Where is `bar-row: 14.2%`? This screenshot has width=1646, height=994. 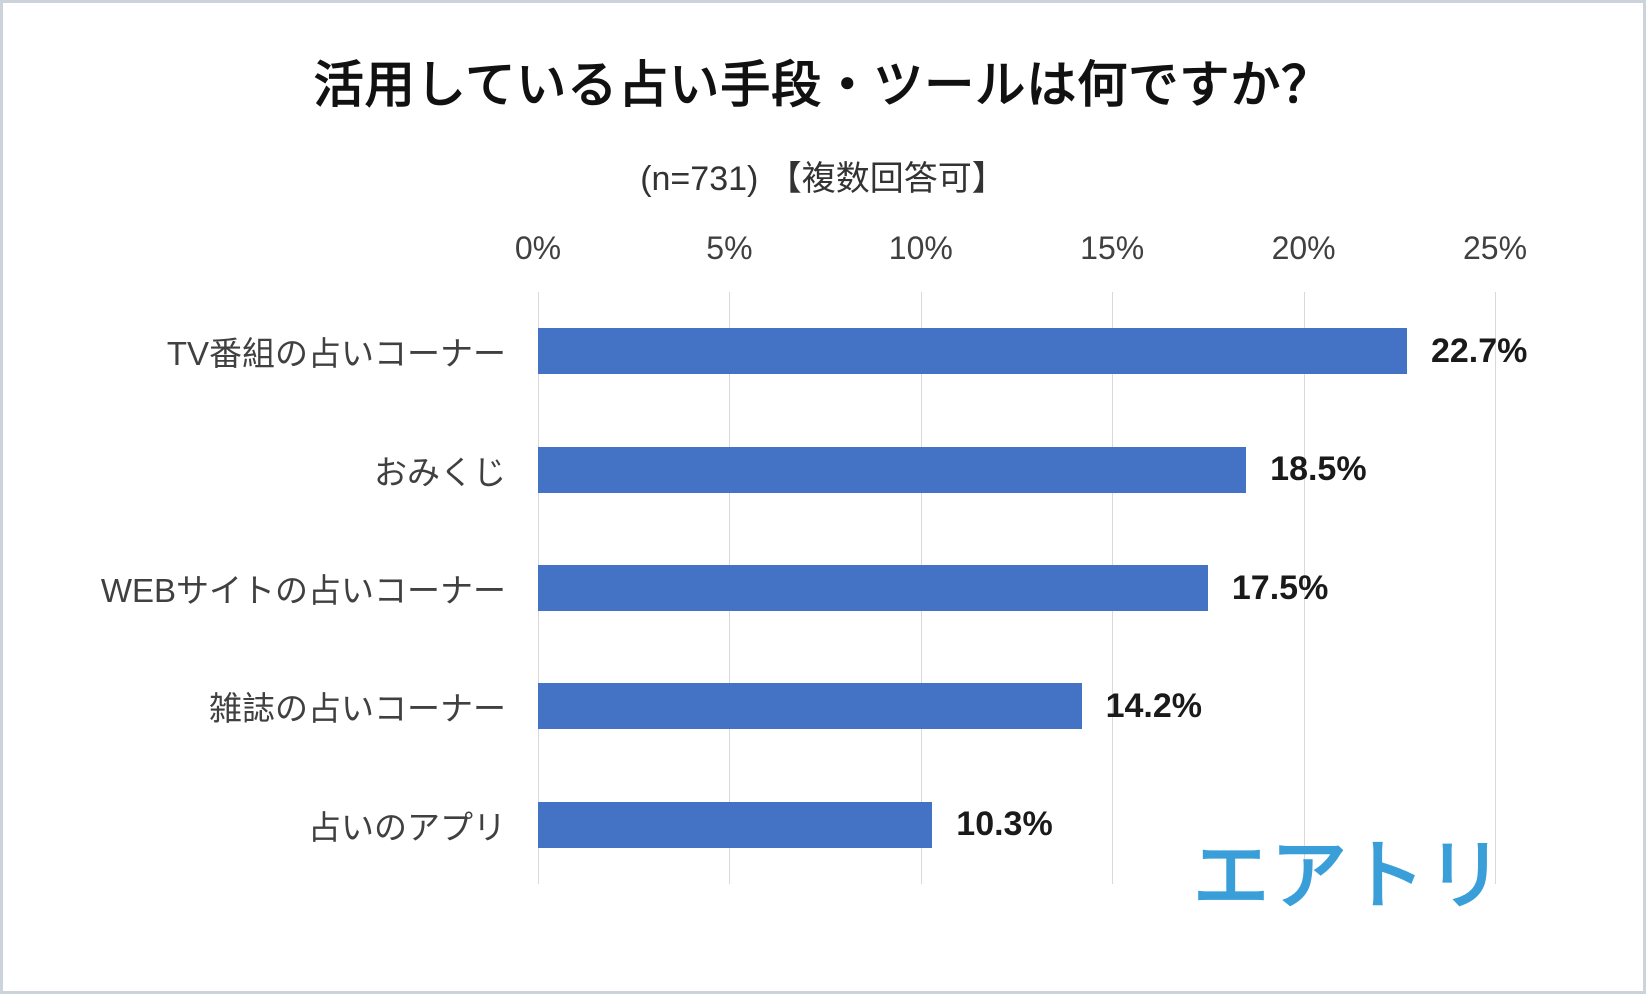
bar-row: 14.2% is located at coordinates (1016, 706).